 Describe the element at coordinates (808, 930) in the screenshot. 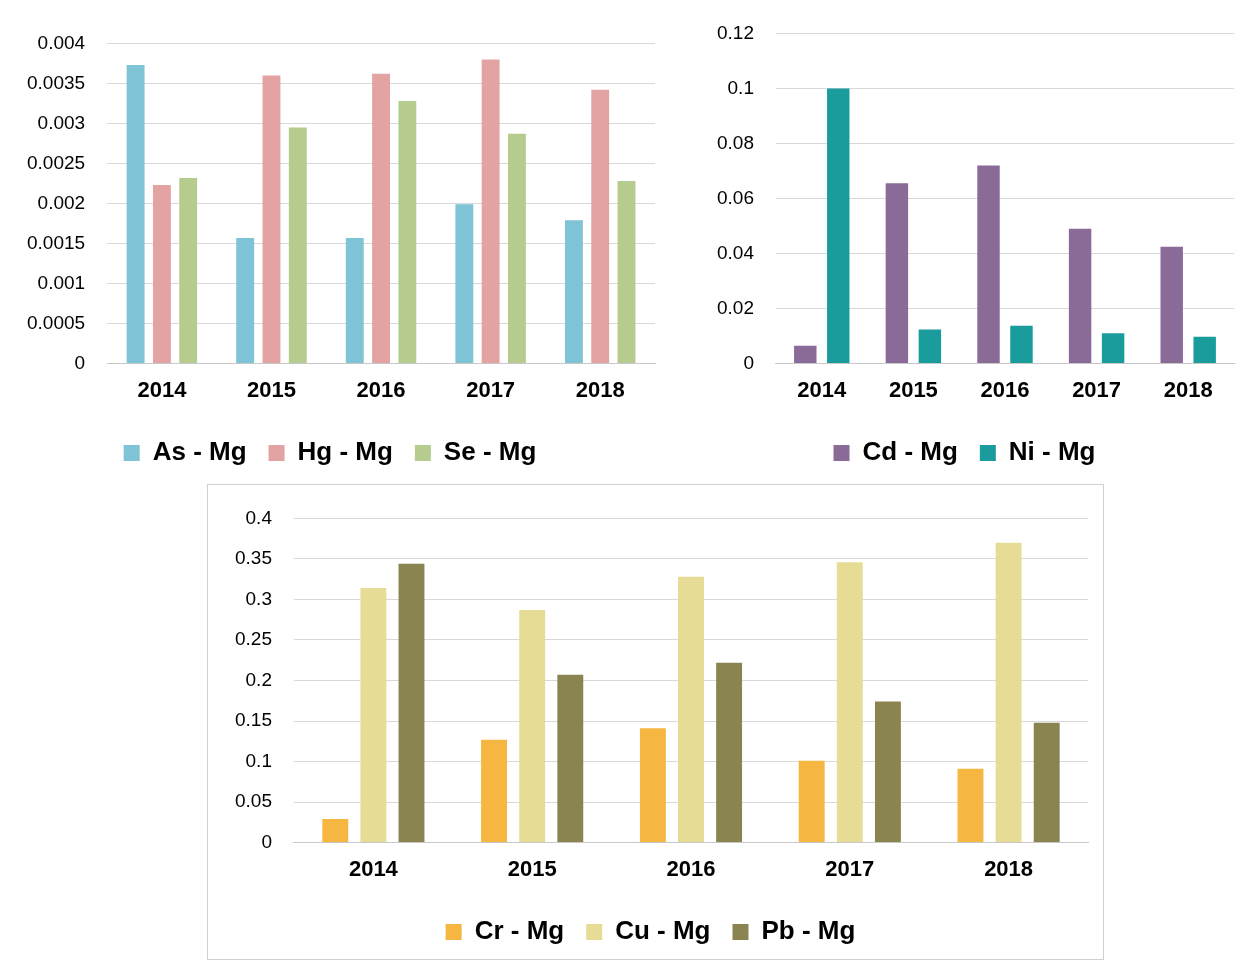

I see `legend-label: Pb - Mg` at that location.